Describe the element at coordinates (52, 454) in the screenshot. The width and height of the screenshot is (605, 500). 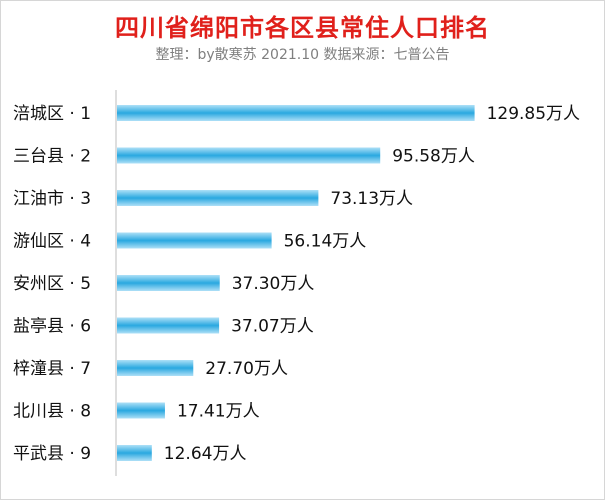
I see `category-label: 平武县 · 9` at that location.